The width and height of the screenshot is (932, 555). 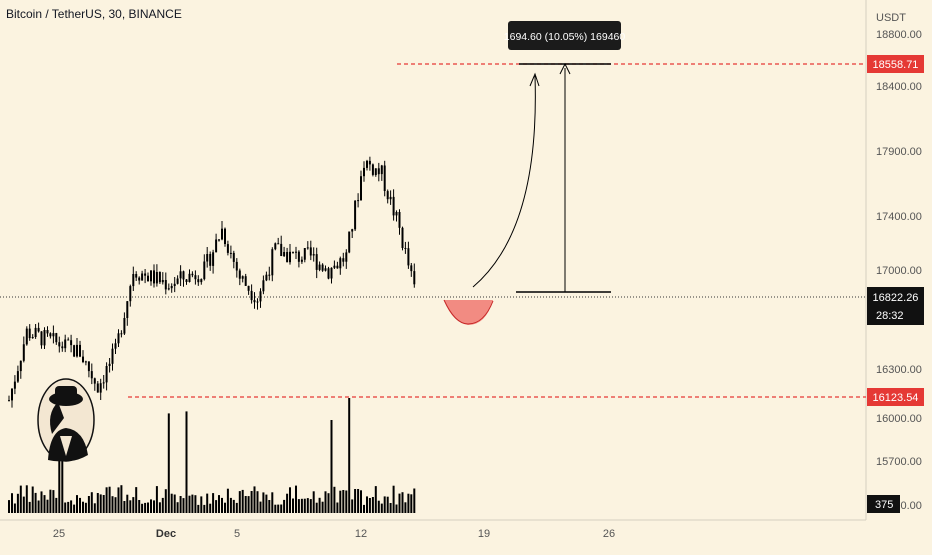 What do you see at coordinates (899, 370) in the screenshot?
I see `price-tick: 16300.00` at bounding box center [899, 370].